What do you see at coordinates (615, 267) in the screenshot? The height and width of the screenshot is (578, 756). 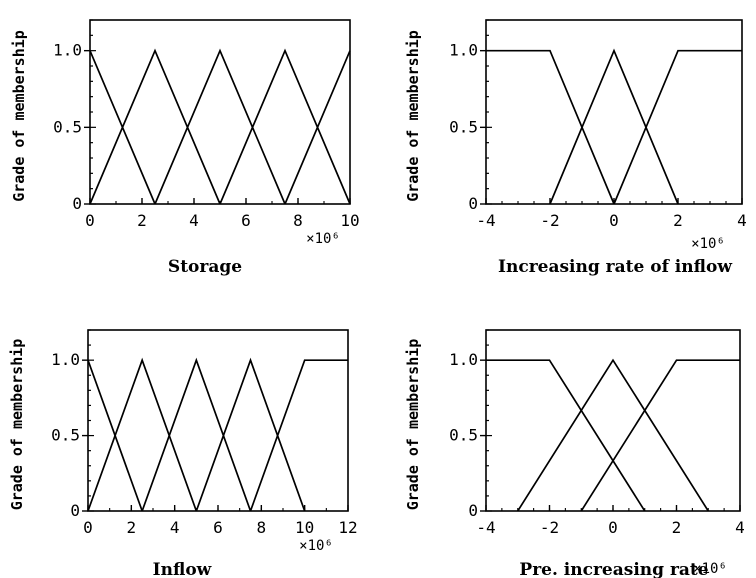 I see `x-axis-label: Increasing rate of inflow` at bounding box center [615, 267].